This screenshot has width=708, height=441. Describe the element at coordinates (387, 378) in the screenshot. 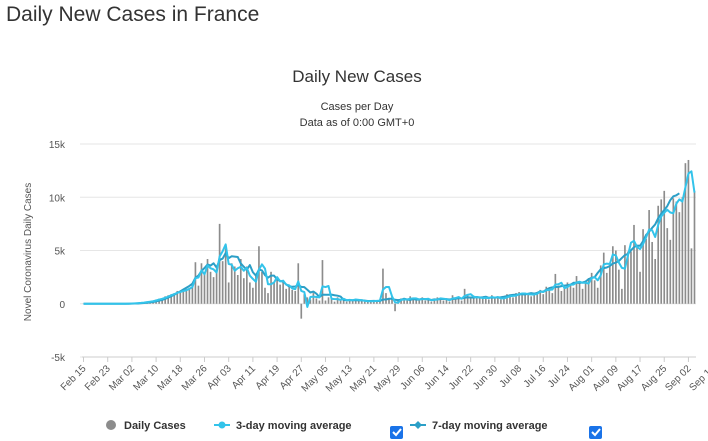

I see `x-tick-label: May 29` at that location.